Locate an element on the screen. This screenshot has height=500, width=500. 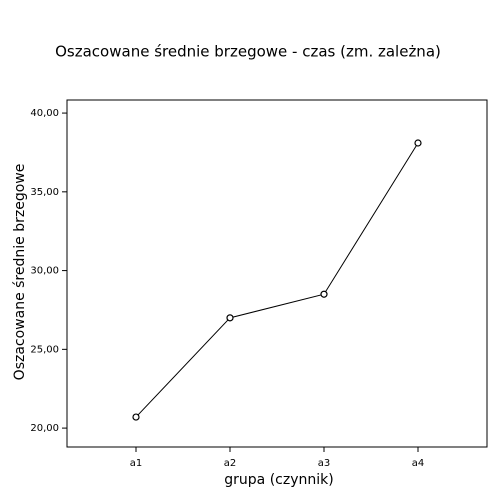
x-tick-label: a3 is located at coordinates (324, 463).